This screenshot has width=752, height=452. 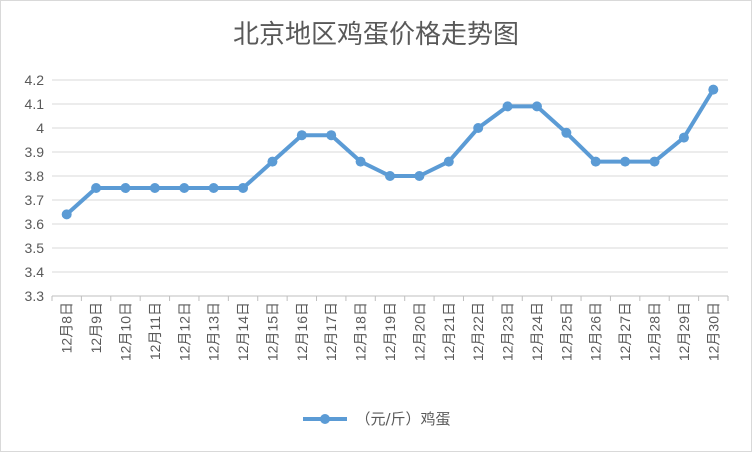 I want to click on y-tick-label: 3.9, so click(x=35, y=152).